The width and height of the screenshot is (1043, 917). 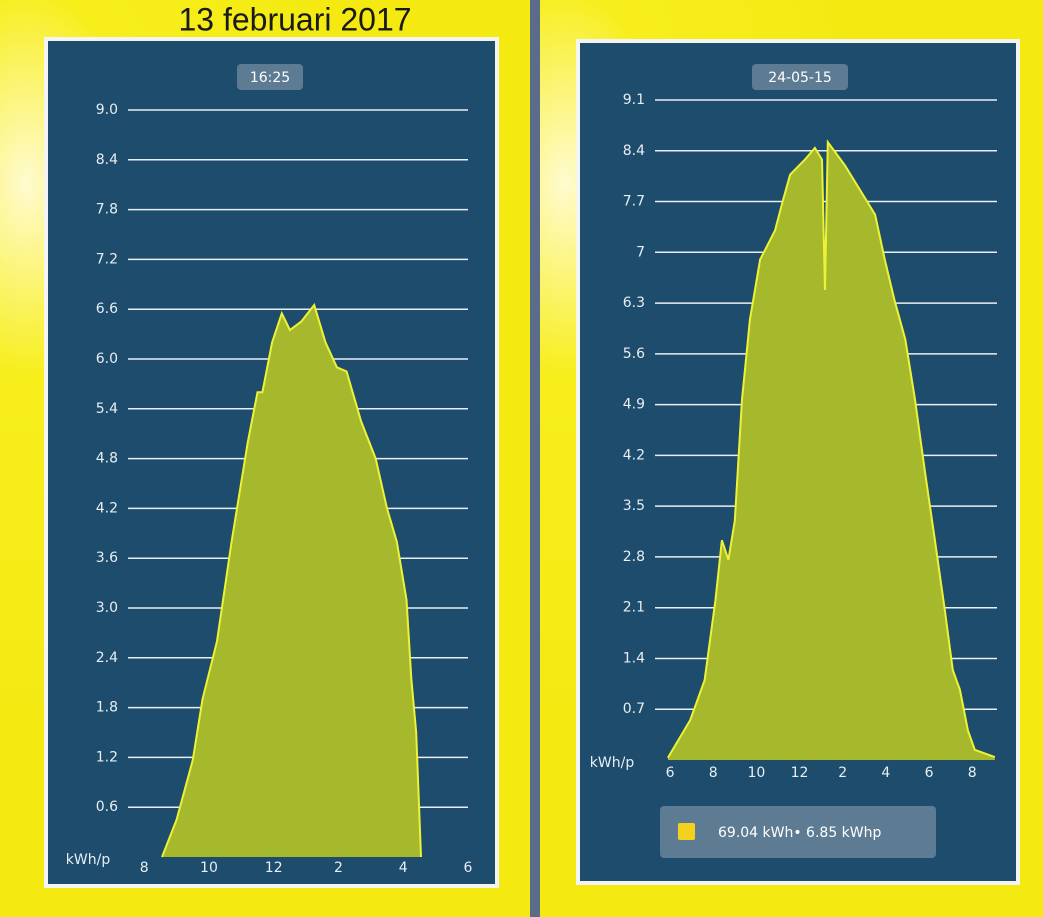 What do you see at coordinates (634, 709) in the screenshot?
I see `y-tick-label: 0.7` at bounding box center [634, 709].